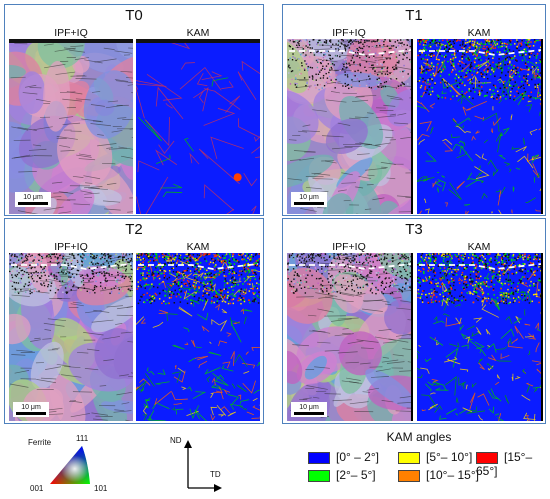 This screenshot has width=550, height=499. What do you see at coordinates (419, 437) in the screenshot?
I see `kam-legend-title: KAM angles` at bounding box center [419, 437].